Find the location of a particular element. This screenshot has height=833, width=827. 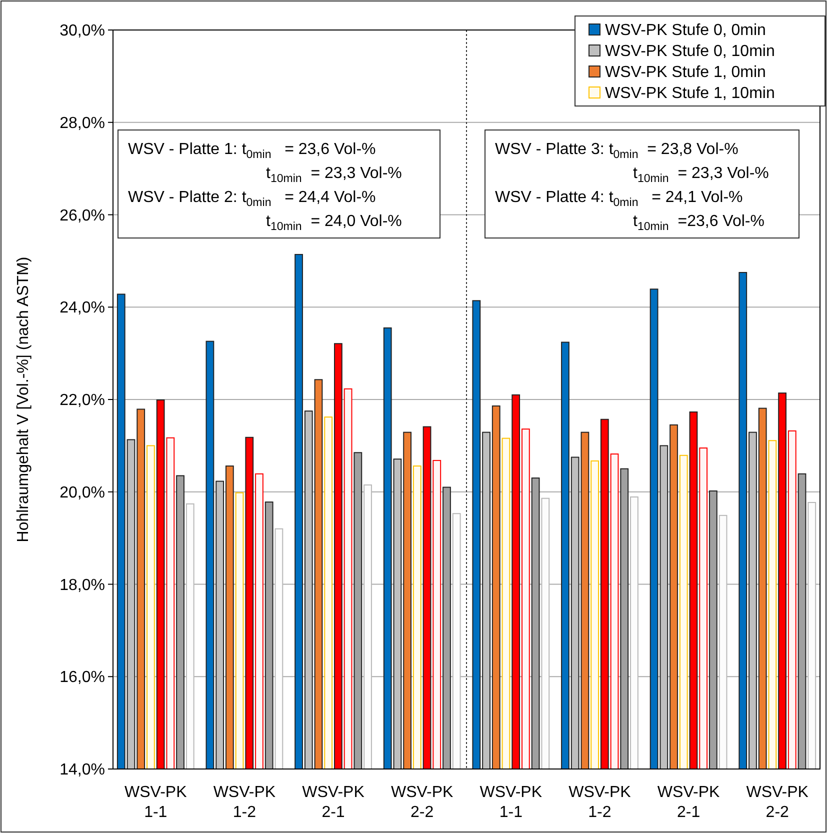

y-tick-label: 26,0% is located at coordinates (82, 215).